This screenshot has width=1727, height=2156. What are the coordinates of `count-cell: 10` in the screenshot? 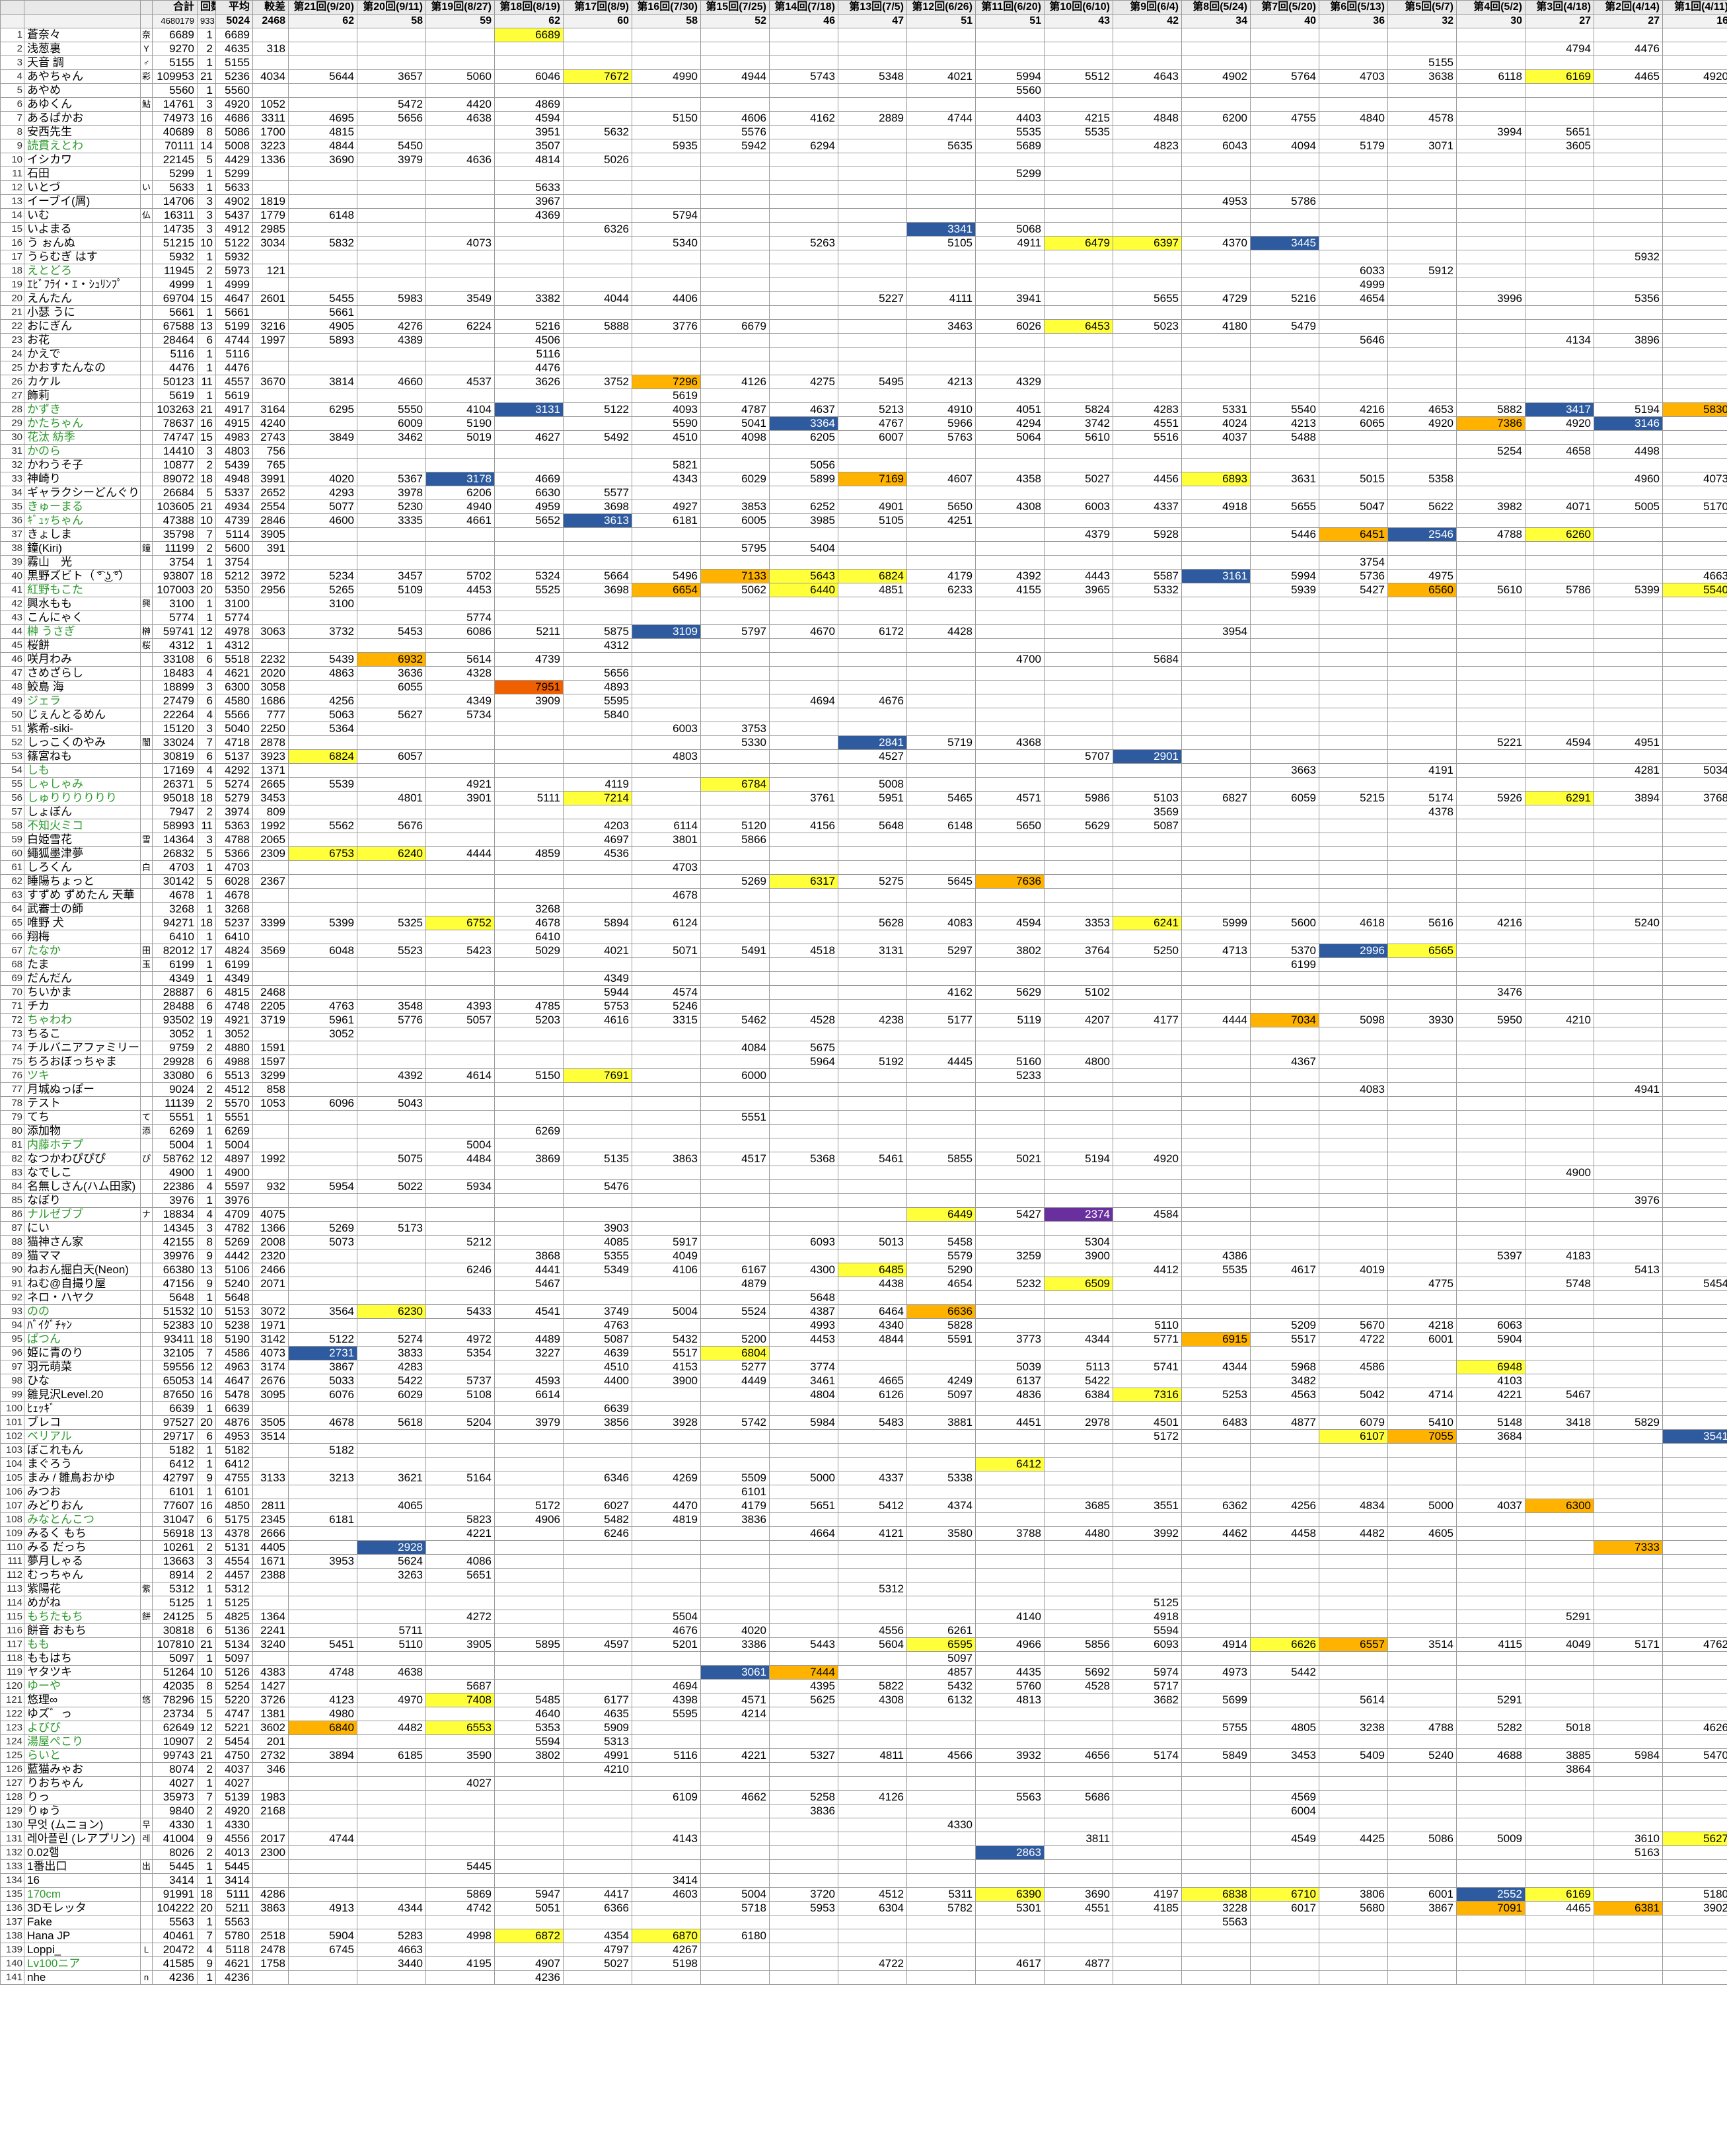 It's located at (206, 1325).